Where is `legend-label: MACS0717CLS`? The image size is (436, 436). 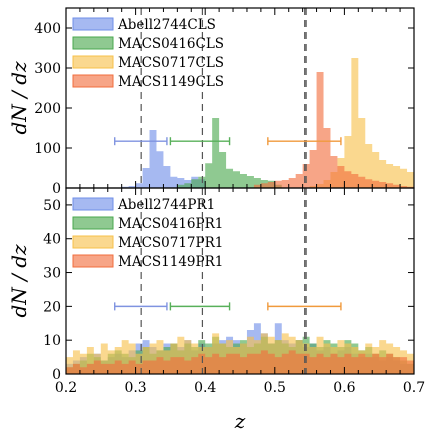 legend-label: MACS0717CLS is located at coordinates (171, 63).